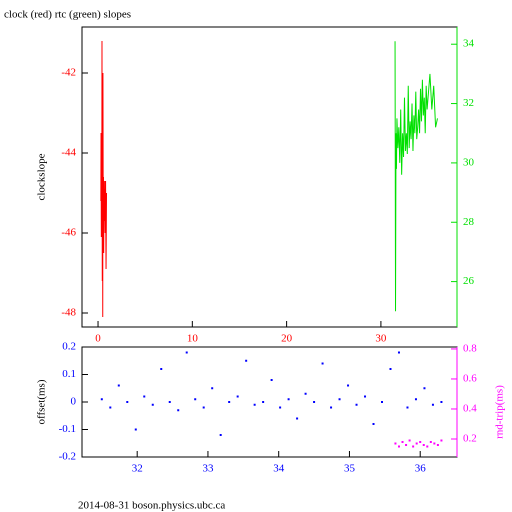 Image resolution: width=512 pixels, height=512 pixels. Describe the element at coordinates (68, 313) in the screenshot. I see `y-tick-label: -48` at that location.